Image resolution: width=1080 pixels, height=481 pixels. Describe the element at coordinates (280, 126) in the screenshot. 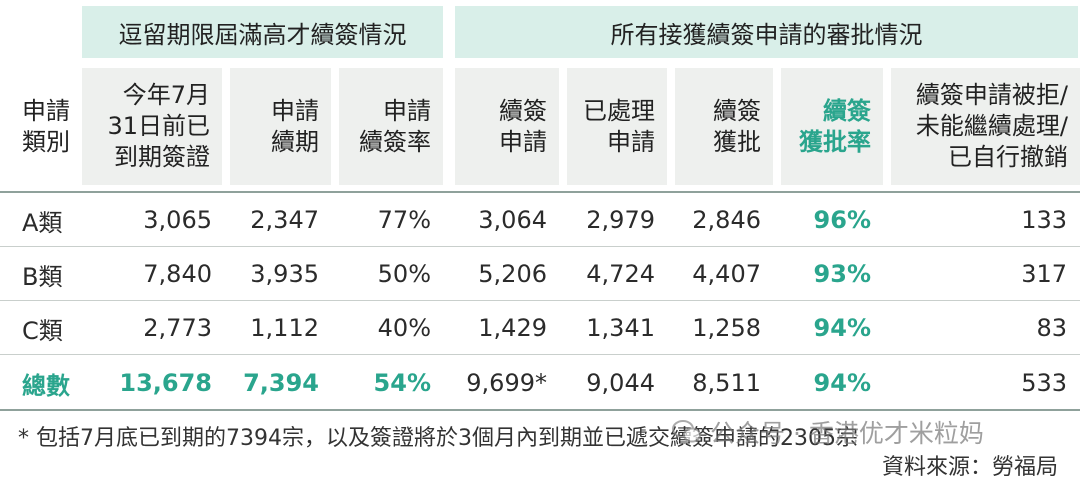

I see `col-header-applied-renewal: 申請 續期` at that location.